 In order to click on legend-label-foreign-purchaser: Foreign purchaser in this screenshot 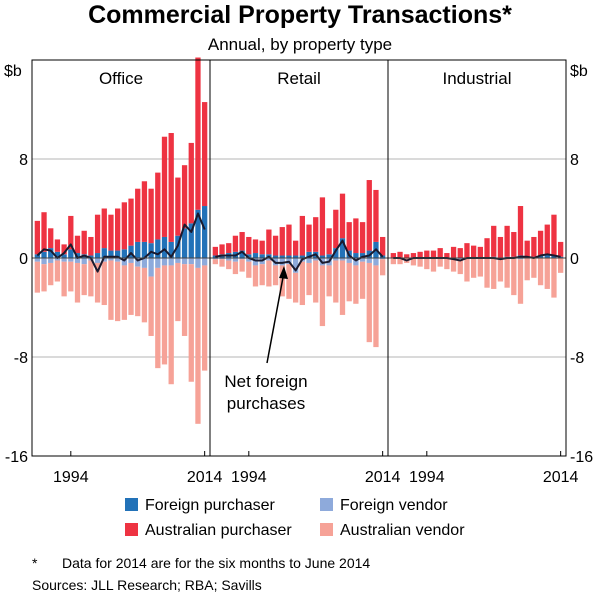, I will do `click(210, 505)`.